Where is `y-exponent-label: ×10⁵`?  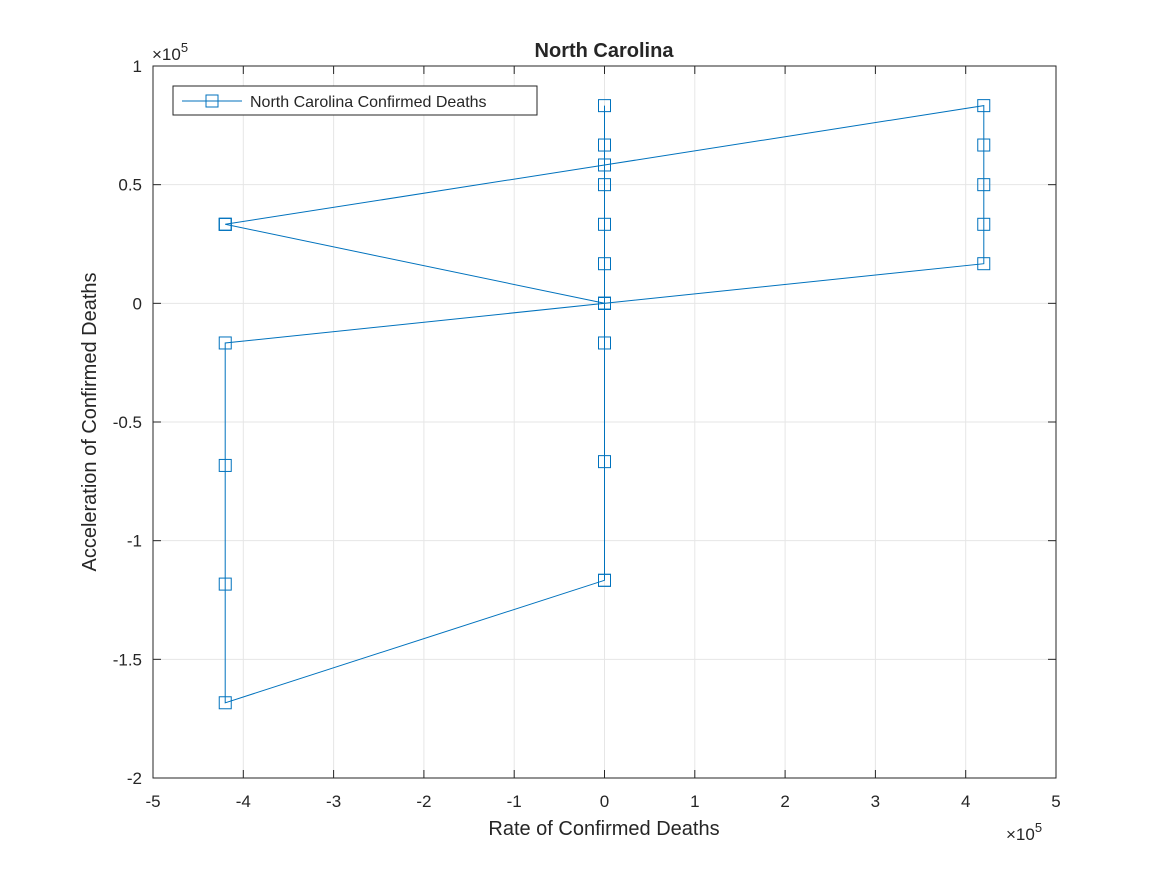
y-exponent-label: ×10⁵ is located at coordinates (170, 52).